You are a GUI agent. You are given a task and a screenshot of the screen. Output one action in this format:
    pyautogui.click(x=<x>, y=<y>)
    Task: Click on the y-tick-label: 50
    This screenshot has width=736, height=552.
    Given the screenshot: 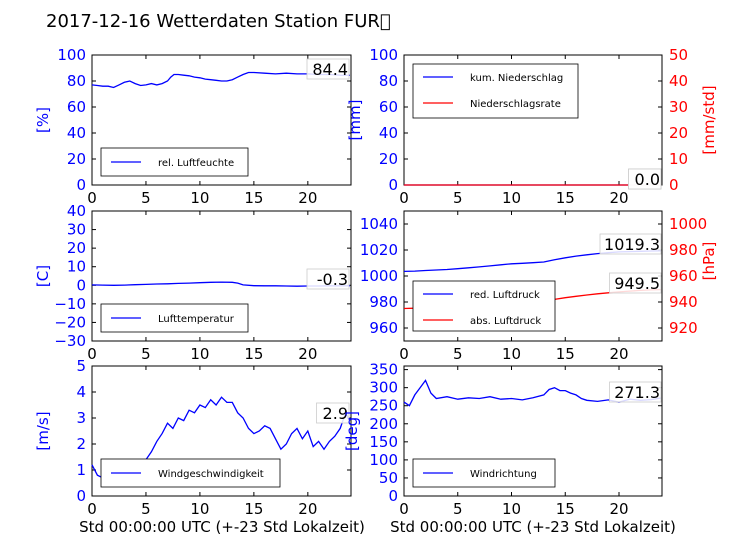 What is the action you would take?
    pyautogui.click(x=388, y=478)
    